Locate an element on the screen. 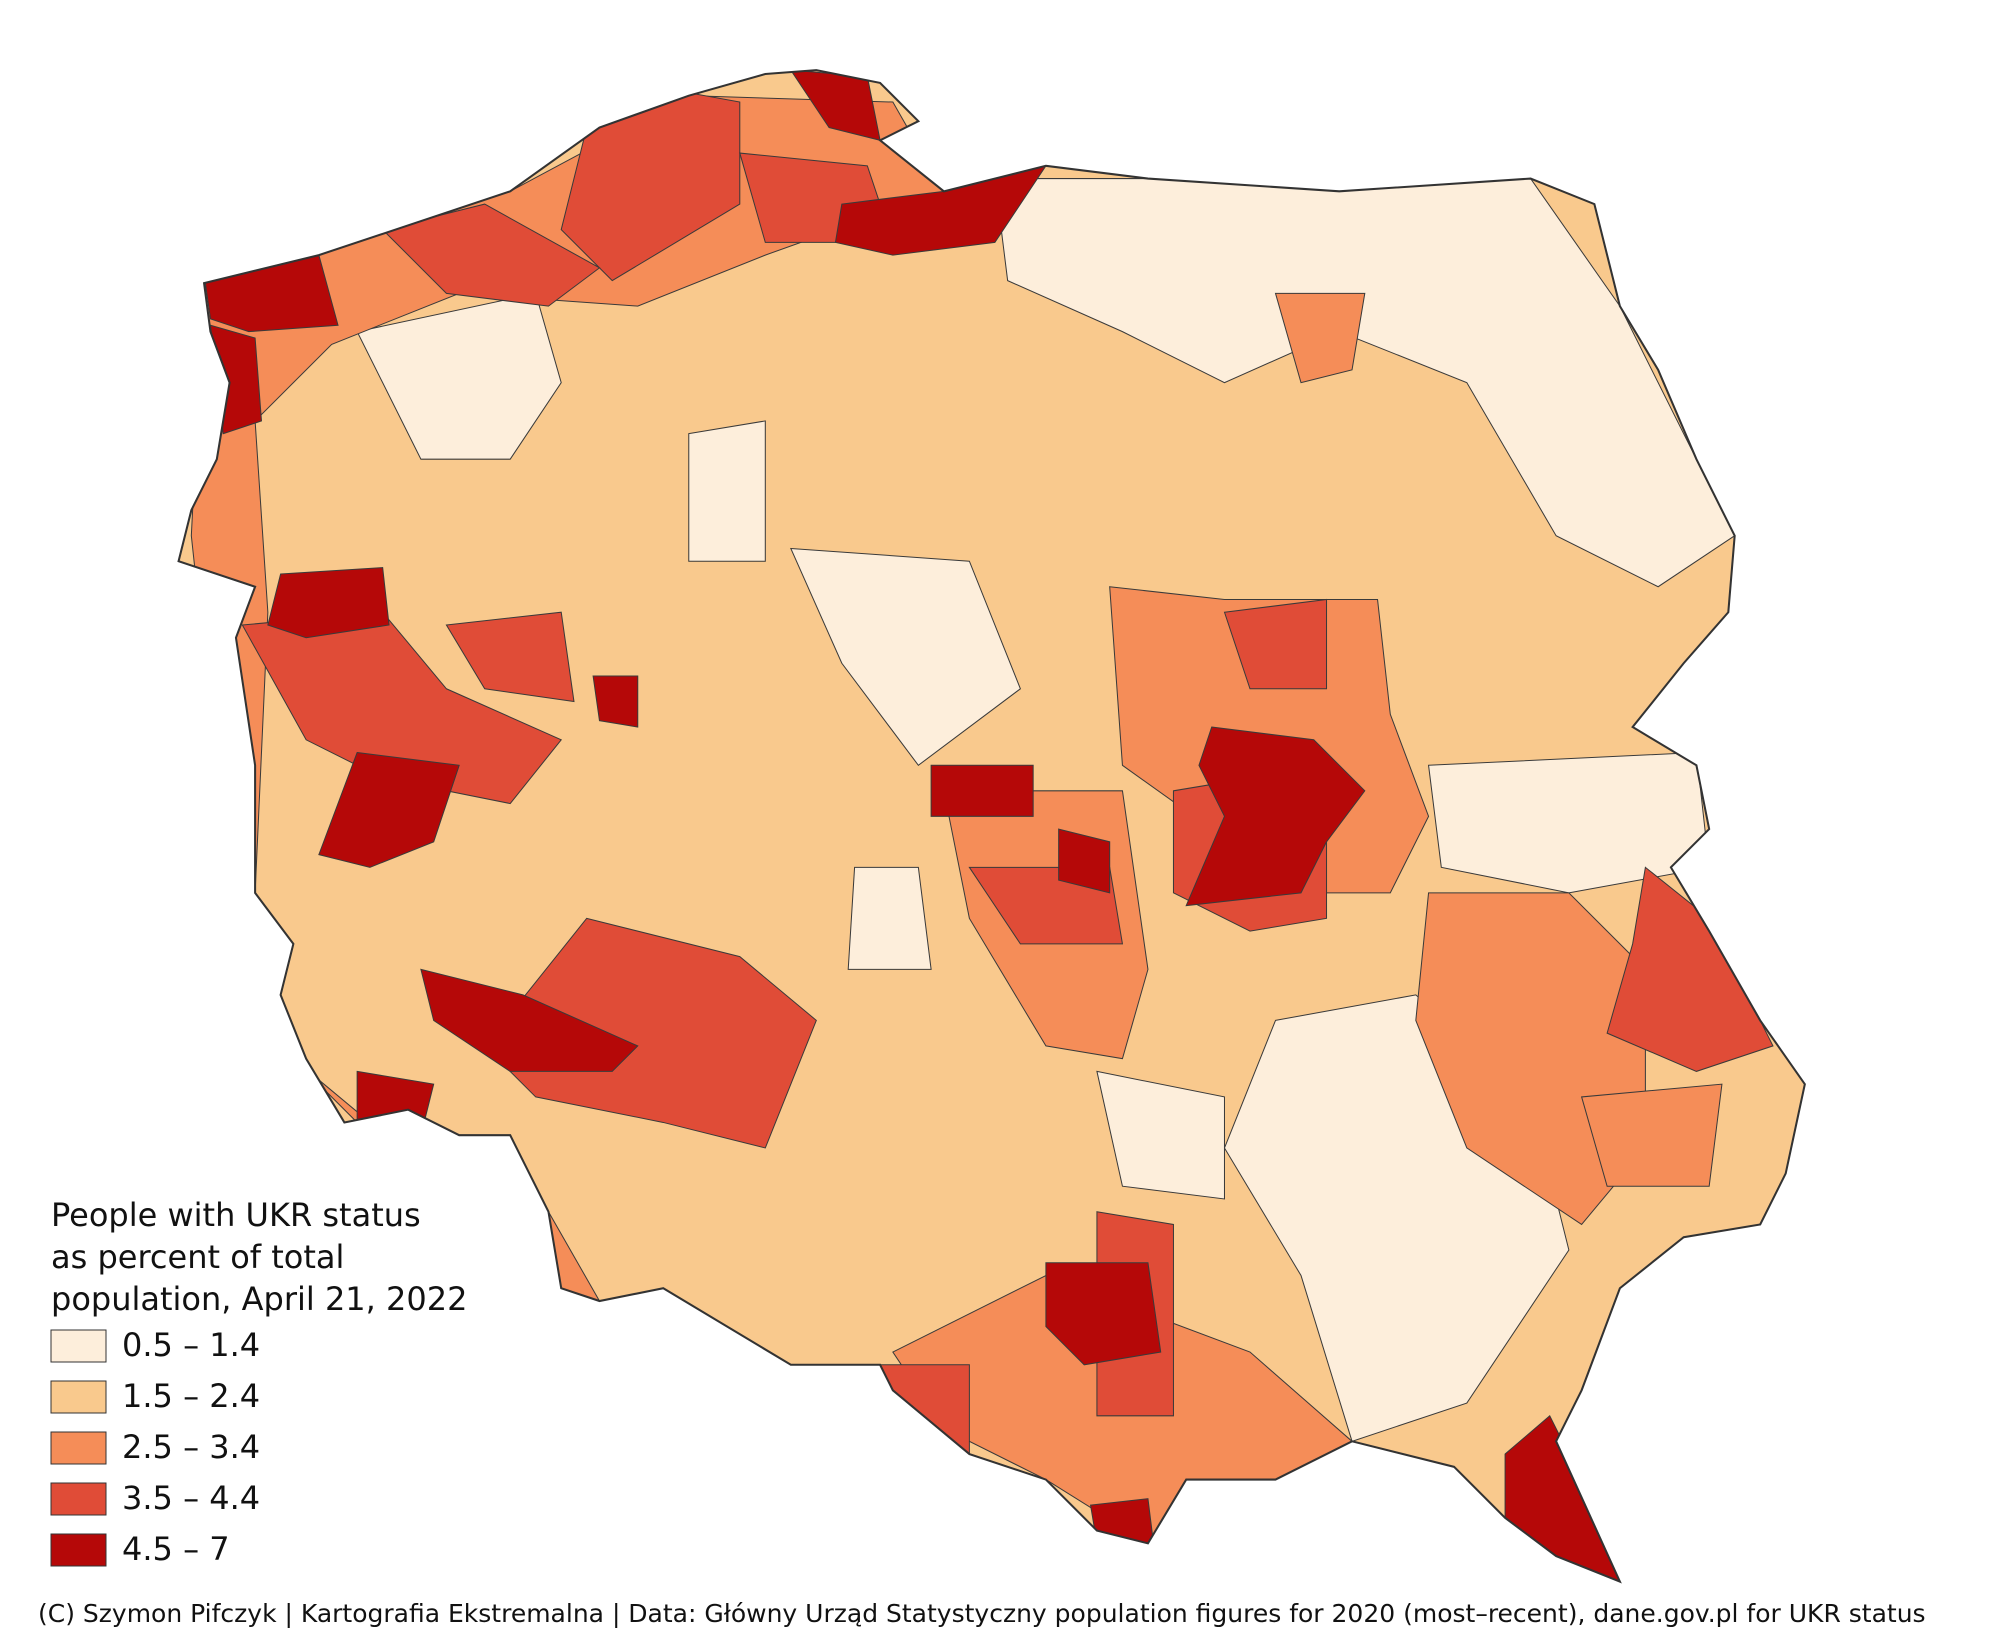 The width and height of the screenshot is (2000, 1642). legend-title: population, April 21, 2022 is located at coordinates (259, 1299).